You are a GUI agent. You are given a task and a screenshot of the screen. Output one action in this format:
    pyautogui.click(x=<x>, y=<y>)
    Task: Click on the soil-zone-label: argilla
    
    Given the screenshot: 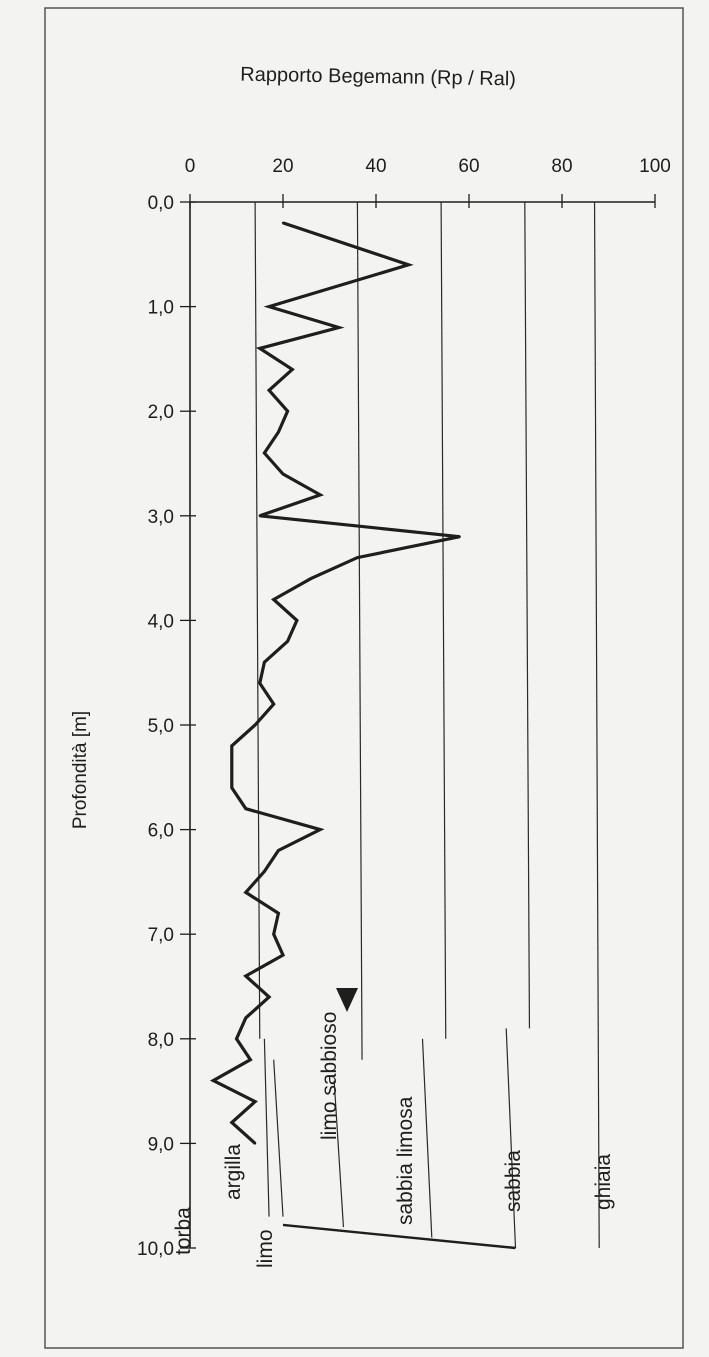 What is the action you would take?
    pyautogui.click(x=233, y=1172)
    